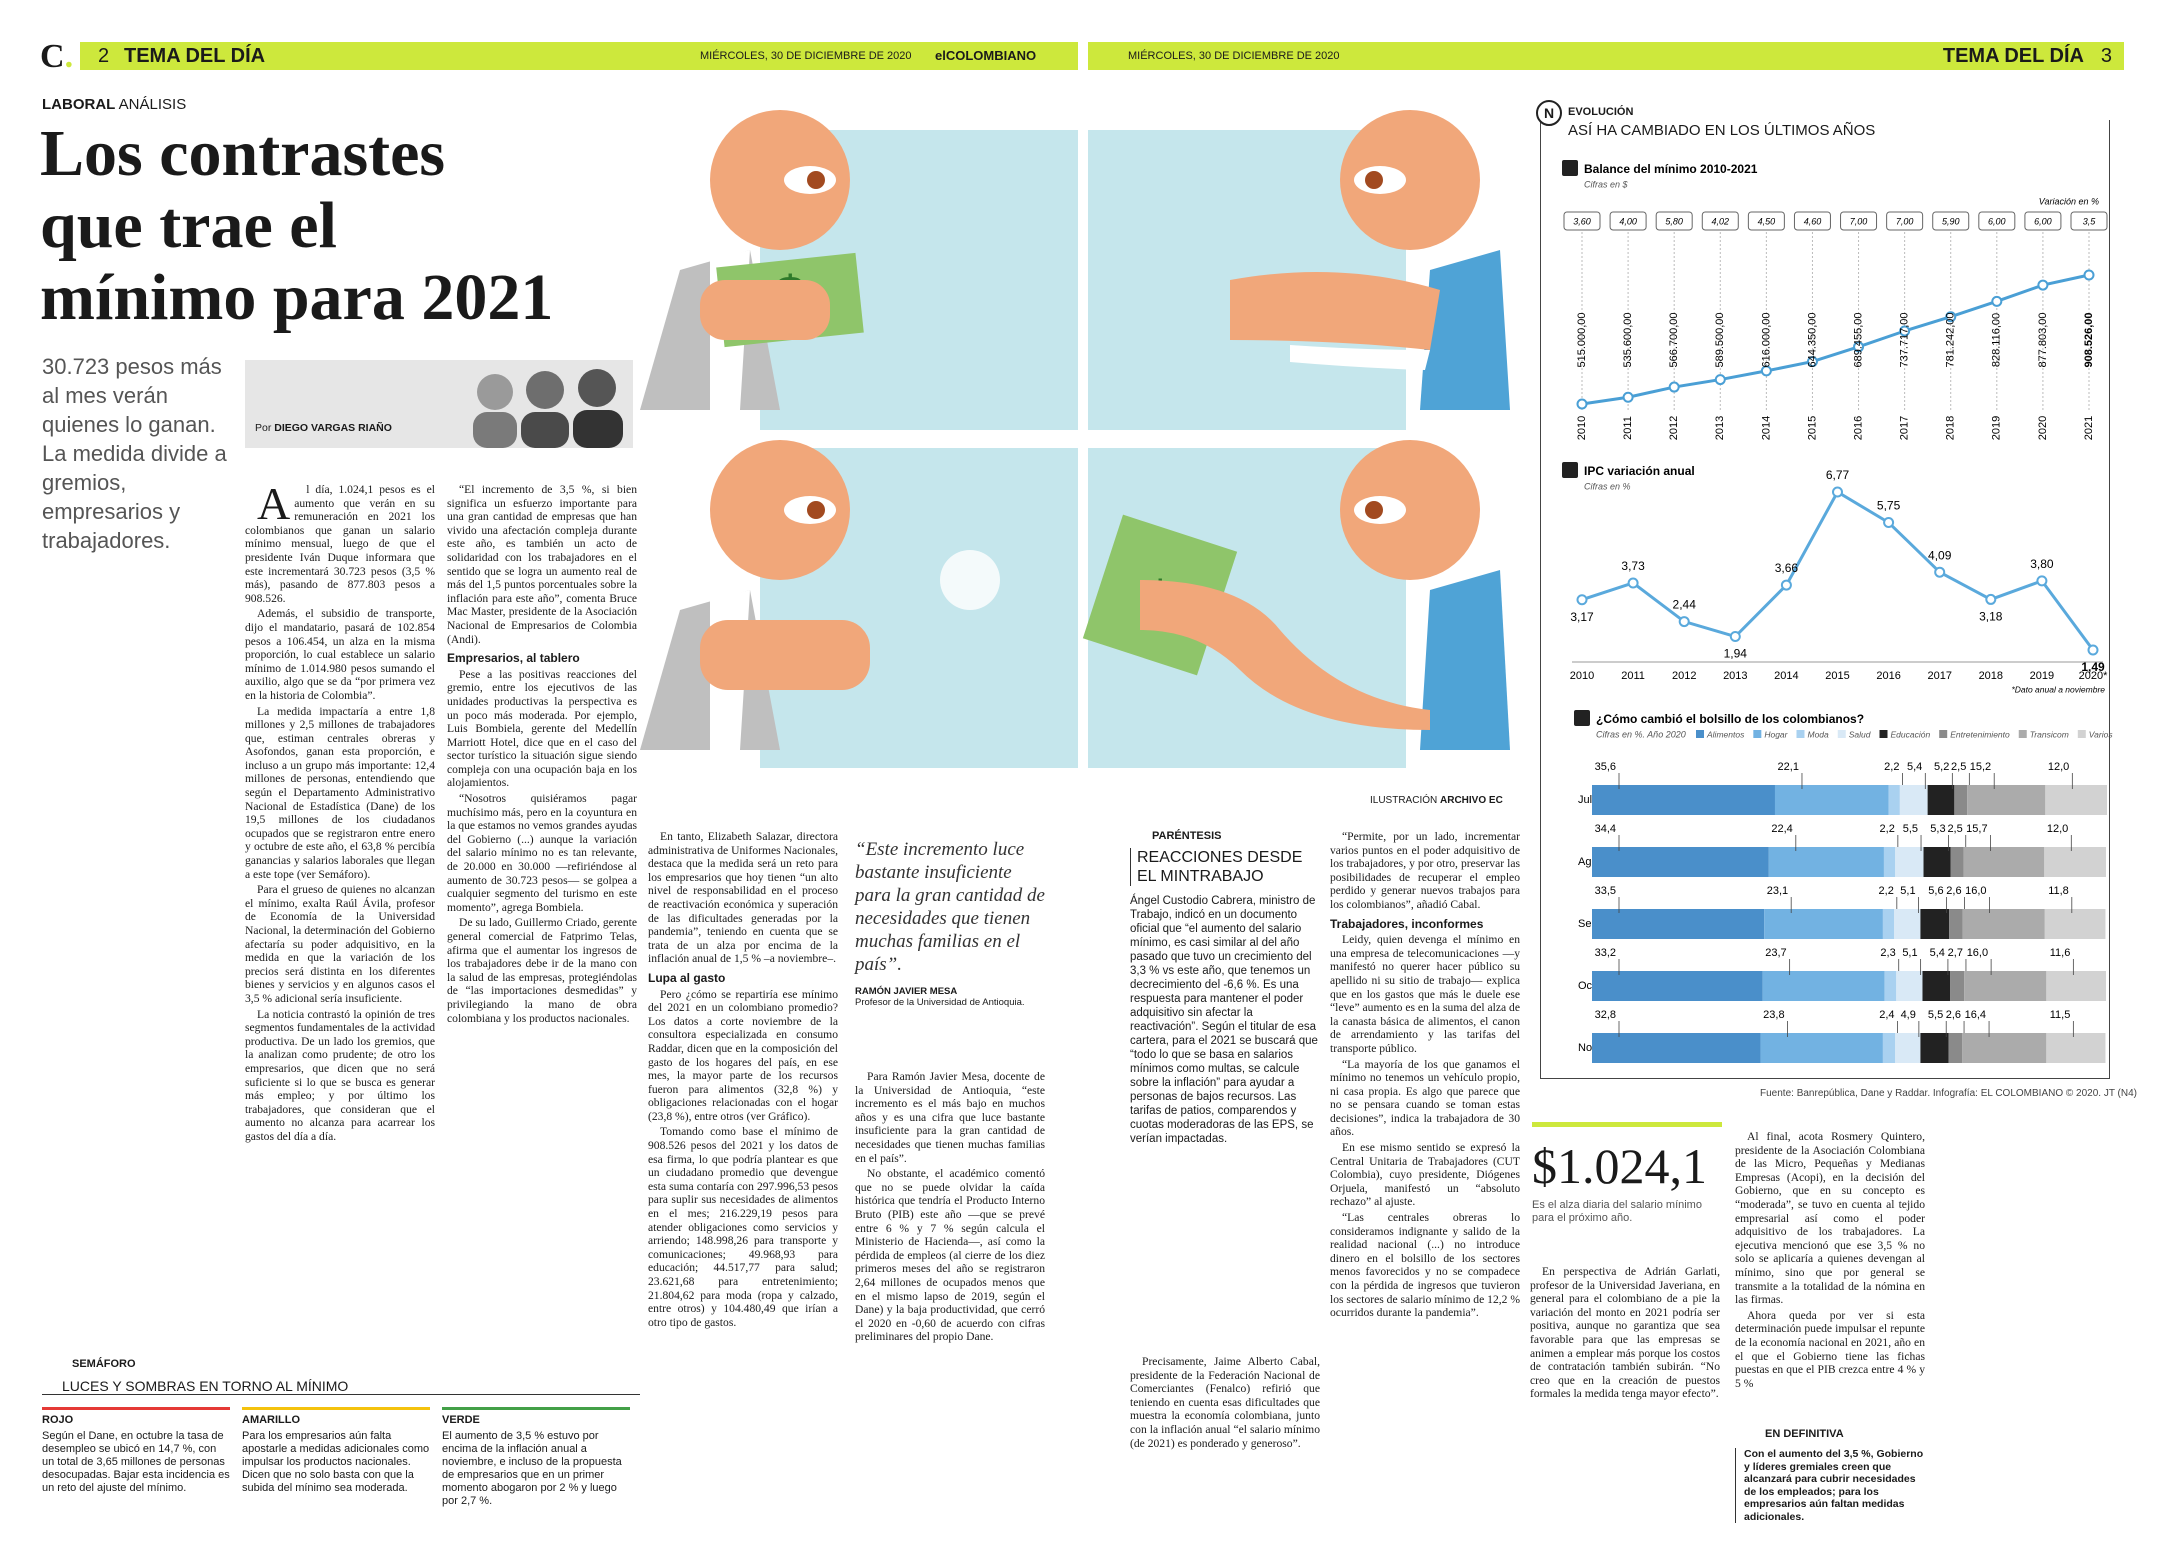 Image resolution: width=2164 pixels, height=1554 pixels. What do you see at coordinates (297, 297) in the screenshot?
I see `headline-line: mínimo para 2021` at bounding box center [297, 297].